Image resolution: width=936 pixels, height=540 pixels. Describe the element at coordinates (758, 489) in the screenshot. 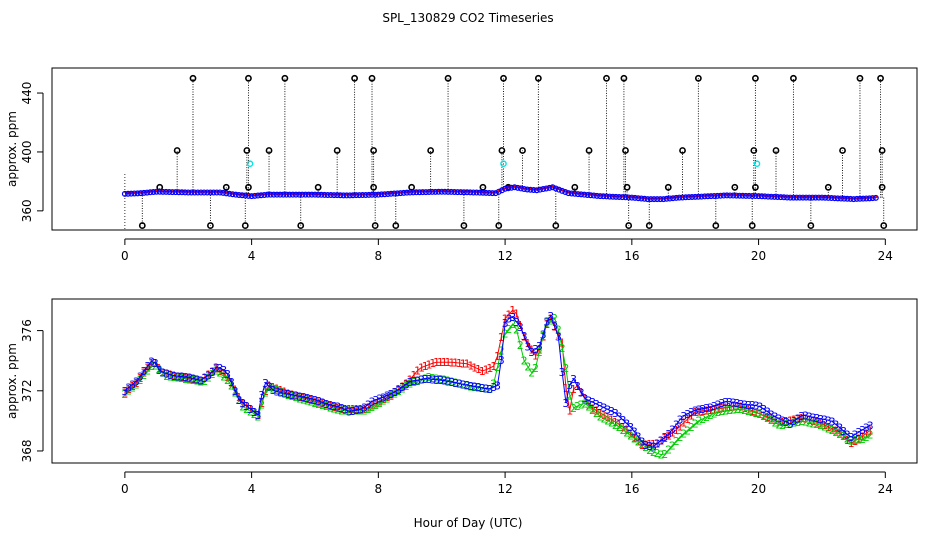

I see `bottom-x-tick-label: 20` at that location.